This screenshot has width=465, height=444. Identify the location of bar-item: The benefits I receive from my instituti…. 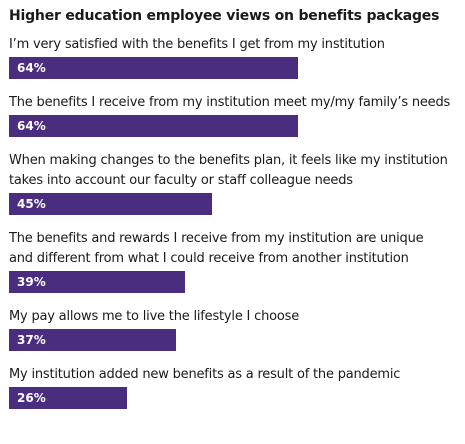
(235, 115).